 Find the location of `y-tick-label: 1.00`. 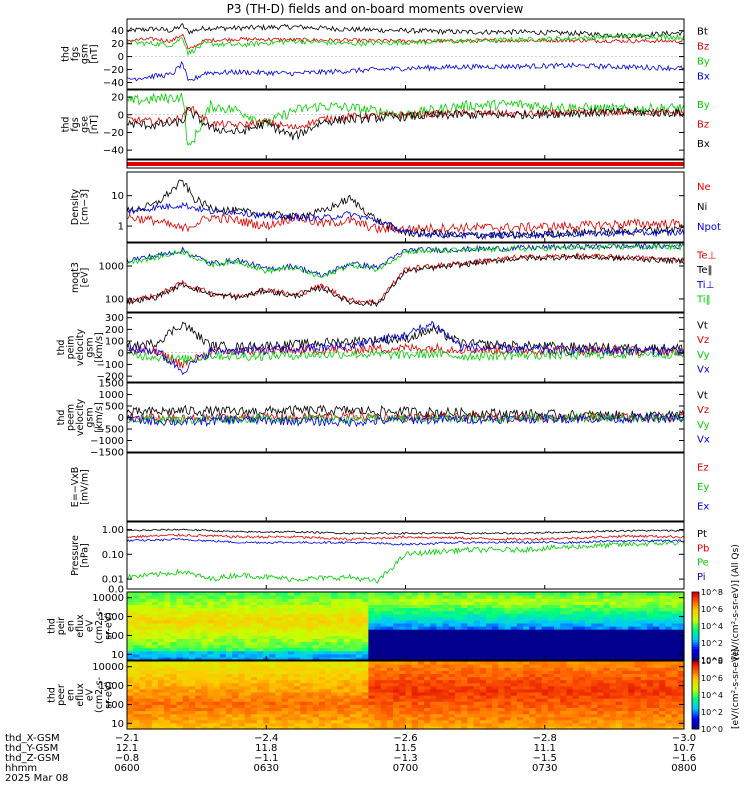

y-tick-label: 1.00 is located at coordinates (113, 530).